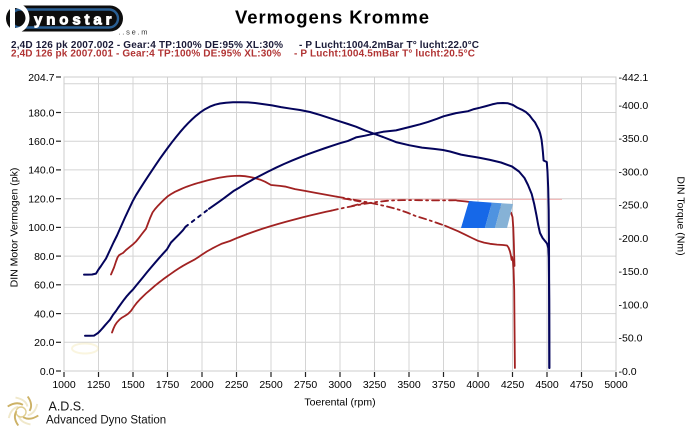 The width and height of the screenshot is (685, 433). Describe the element at coordinates (44, 286) in the screenshot. I see `svg-text: 60.0` at that location.